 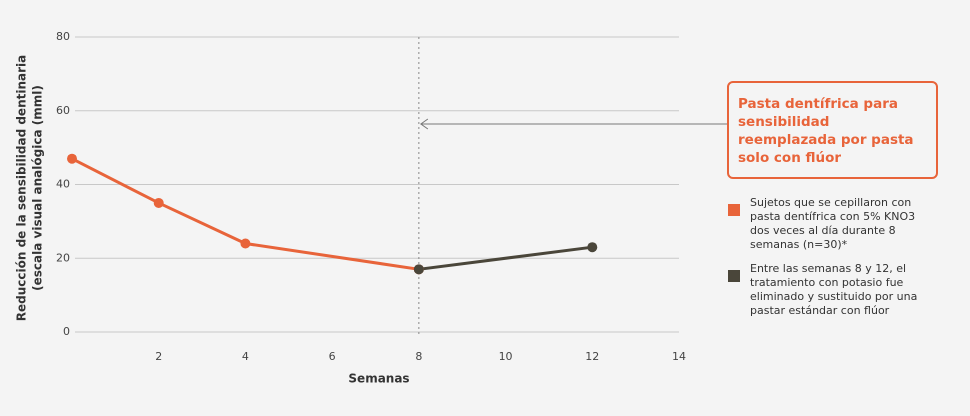 I want to click on x-tick-label: 6, so click(x=332, y=356).